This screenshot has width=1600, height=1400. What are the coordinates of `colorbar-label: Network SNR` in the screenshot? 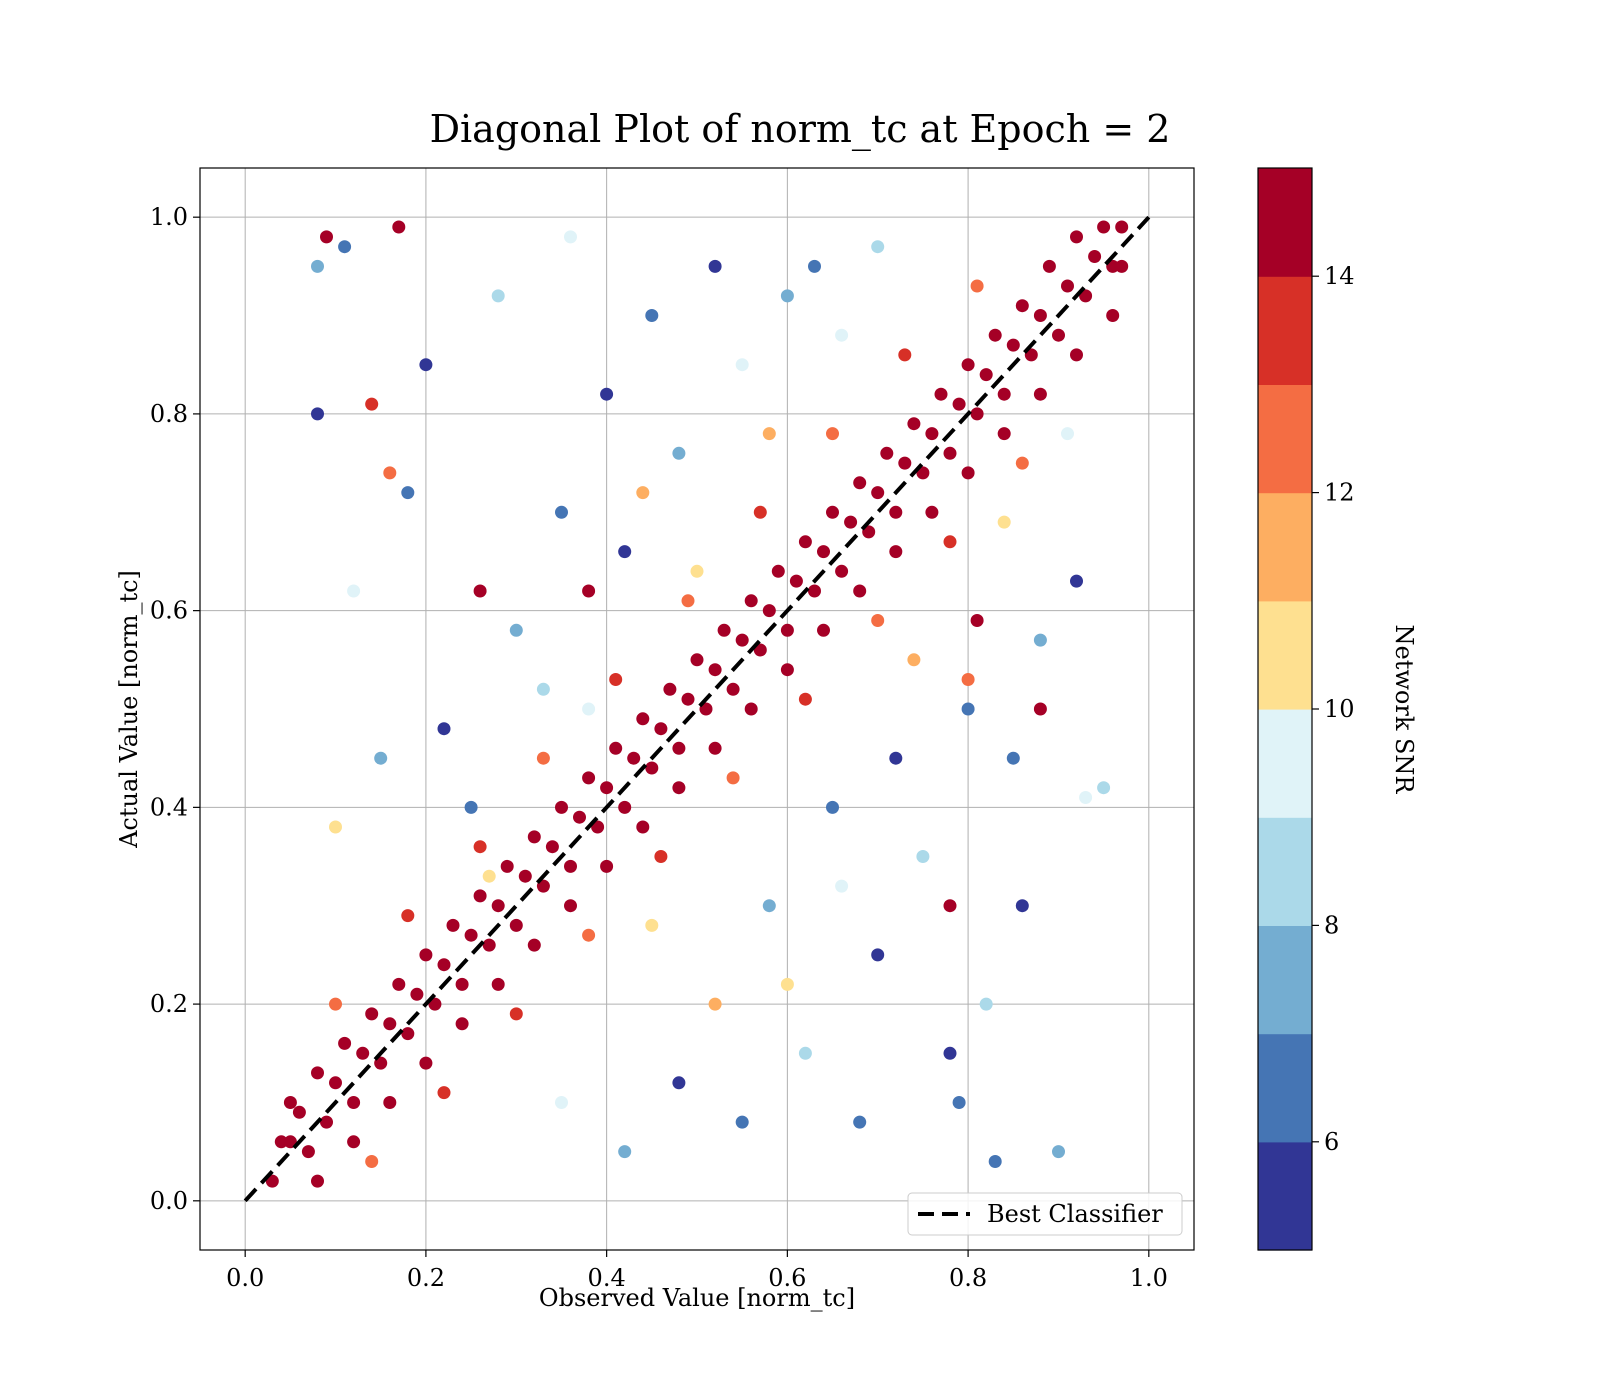 It's located at (1404, 710).